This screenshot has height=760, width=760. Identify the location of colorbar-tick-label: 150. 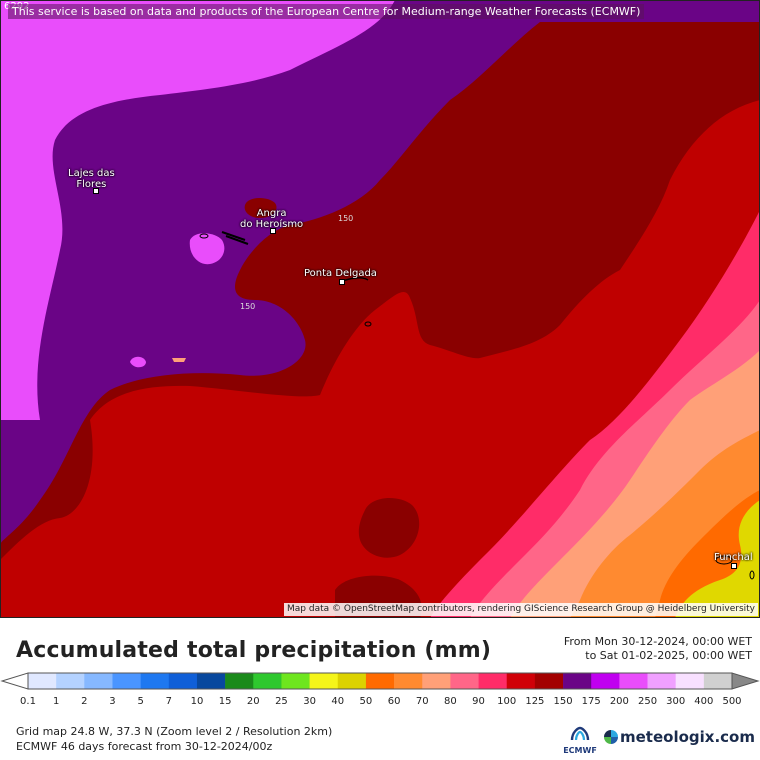
(563, 701).